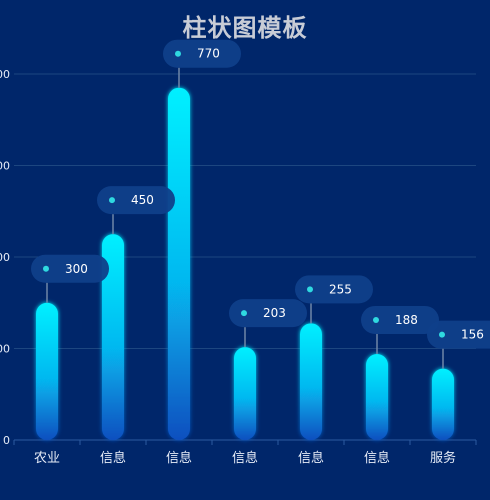 This screenshot has width=490, height=500. Describe the element at coordinates (6, 440) in the screenshot. I see `y-tick-label: 0` at that location.